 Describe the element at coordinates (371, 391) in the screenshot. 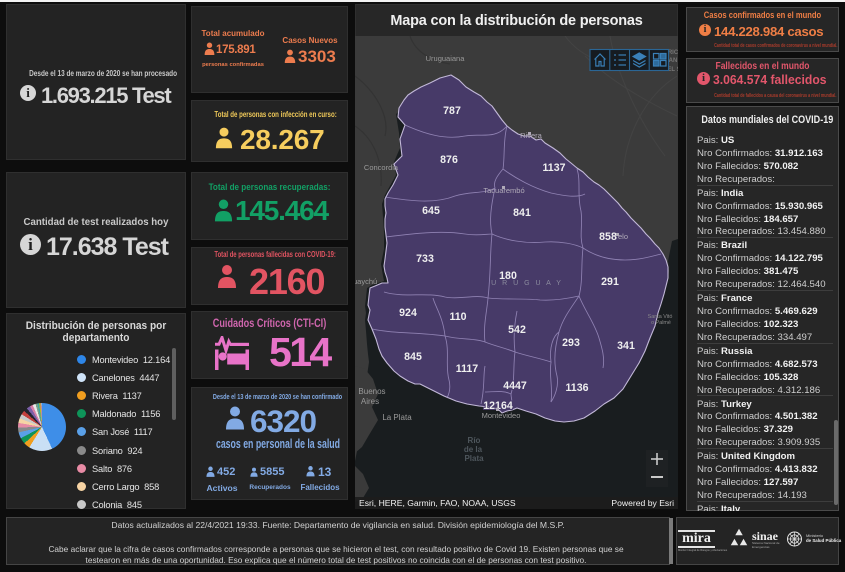

I see `svg-text: Buenos` at that location.